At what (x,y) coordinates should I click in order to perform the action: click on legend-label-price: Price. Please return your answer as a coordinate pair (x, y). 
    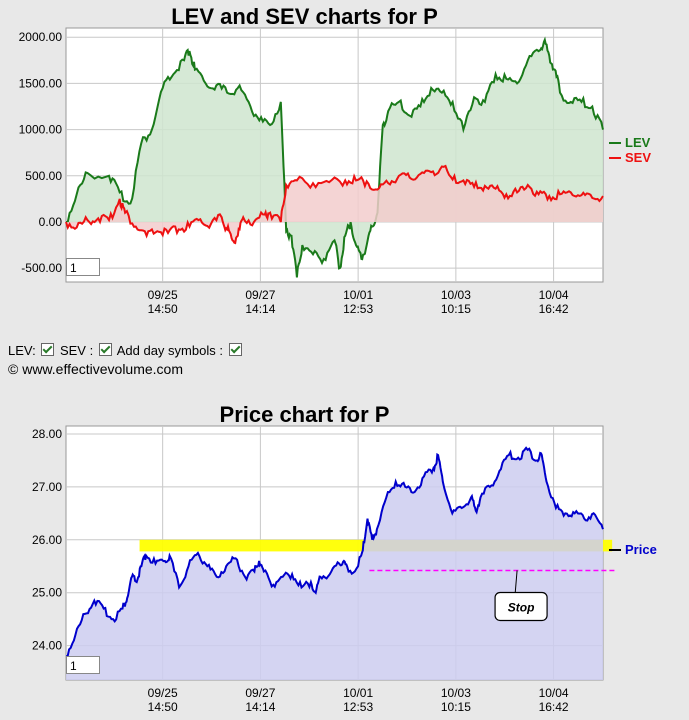
    Looking at the image, I should click on (641, 549).